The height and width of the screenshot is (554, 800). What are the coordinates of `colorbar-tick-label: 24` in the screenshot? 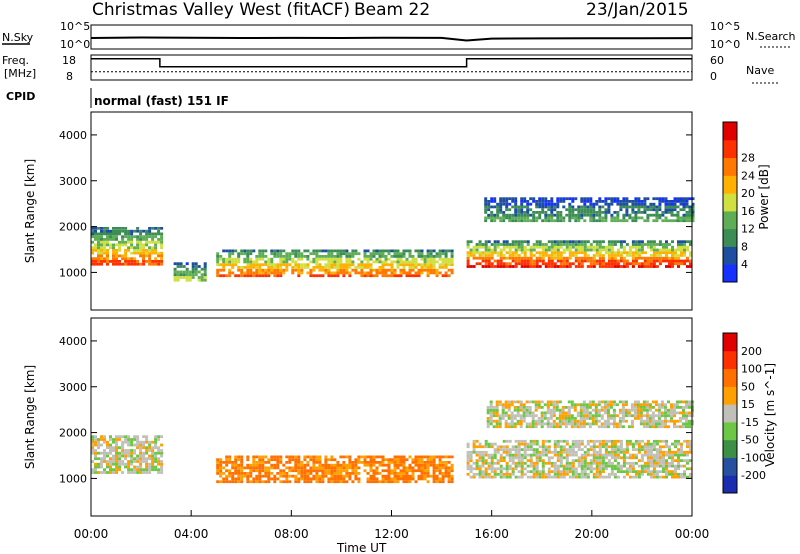 It's located at (748, 175).